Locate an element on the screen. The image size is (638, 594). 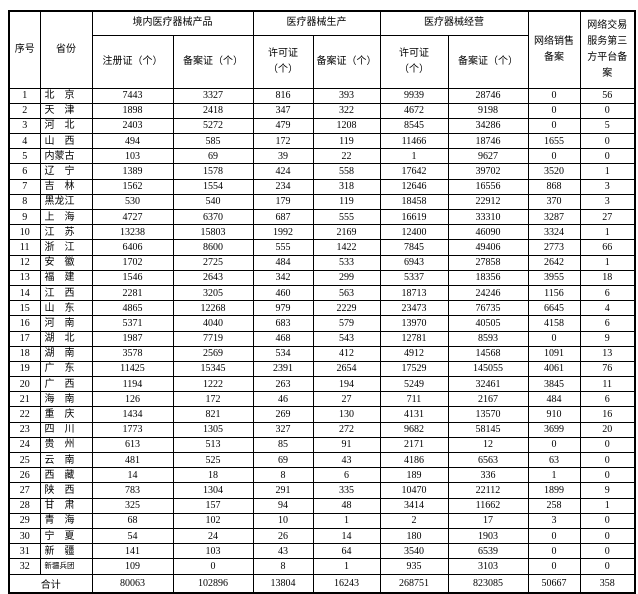
cell-row-number: 27 is located at coordinates (24, 490).